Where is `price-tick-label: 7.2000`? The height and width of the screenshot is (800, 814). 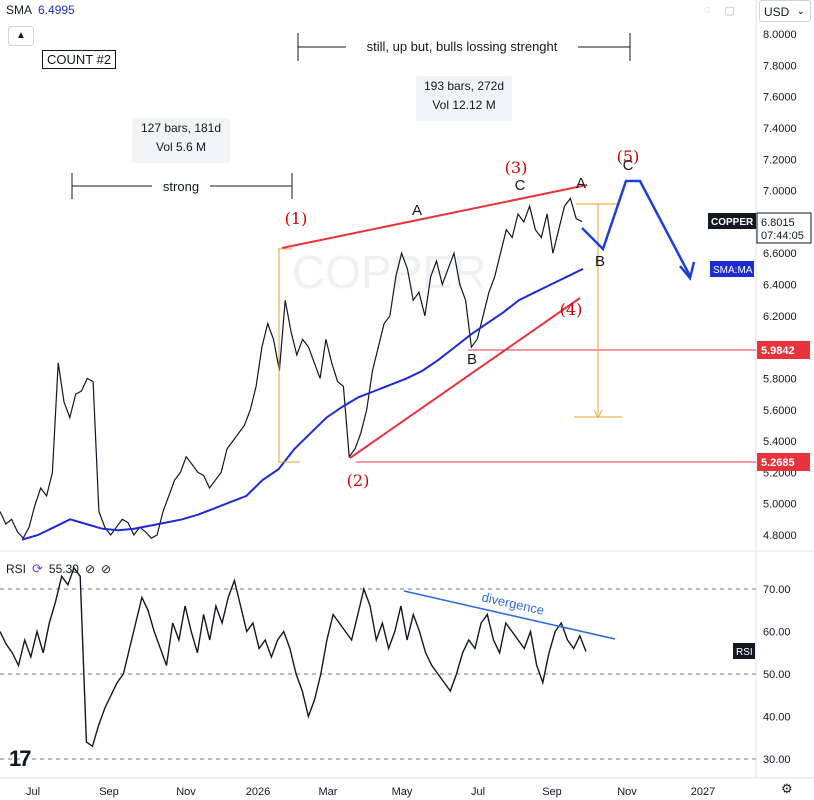
price-tick-label: 7.2000 is located at coordinates (780, 160).